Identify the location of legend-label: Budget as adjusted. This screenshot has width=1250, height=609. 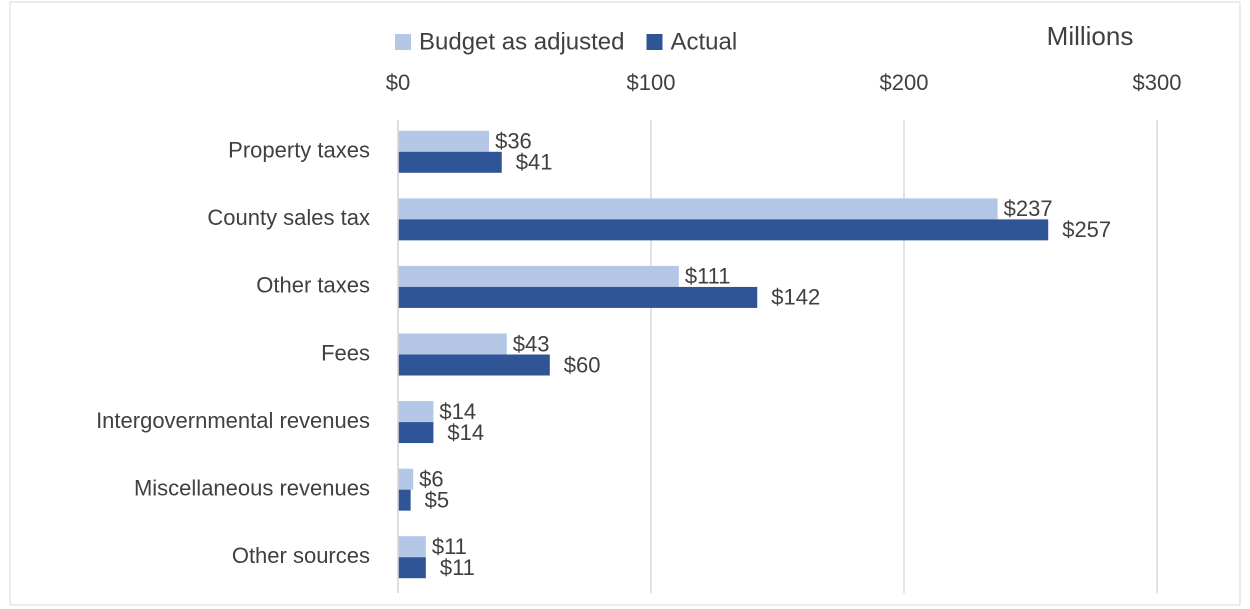
(522, 41).